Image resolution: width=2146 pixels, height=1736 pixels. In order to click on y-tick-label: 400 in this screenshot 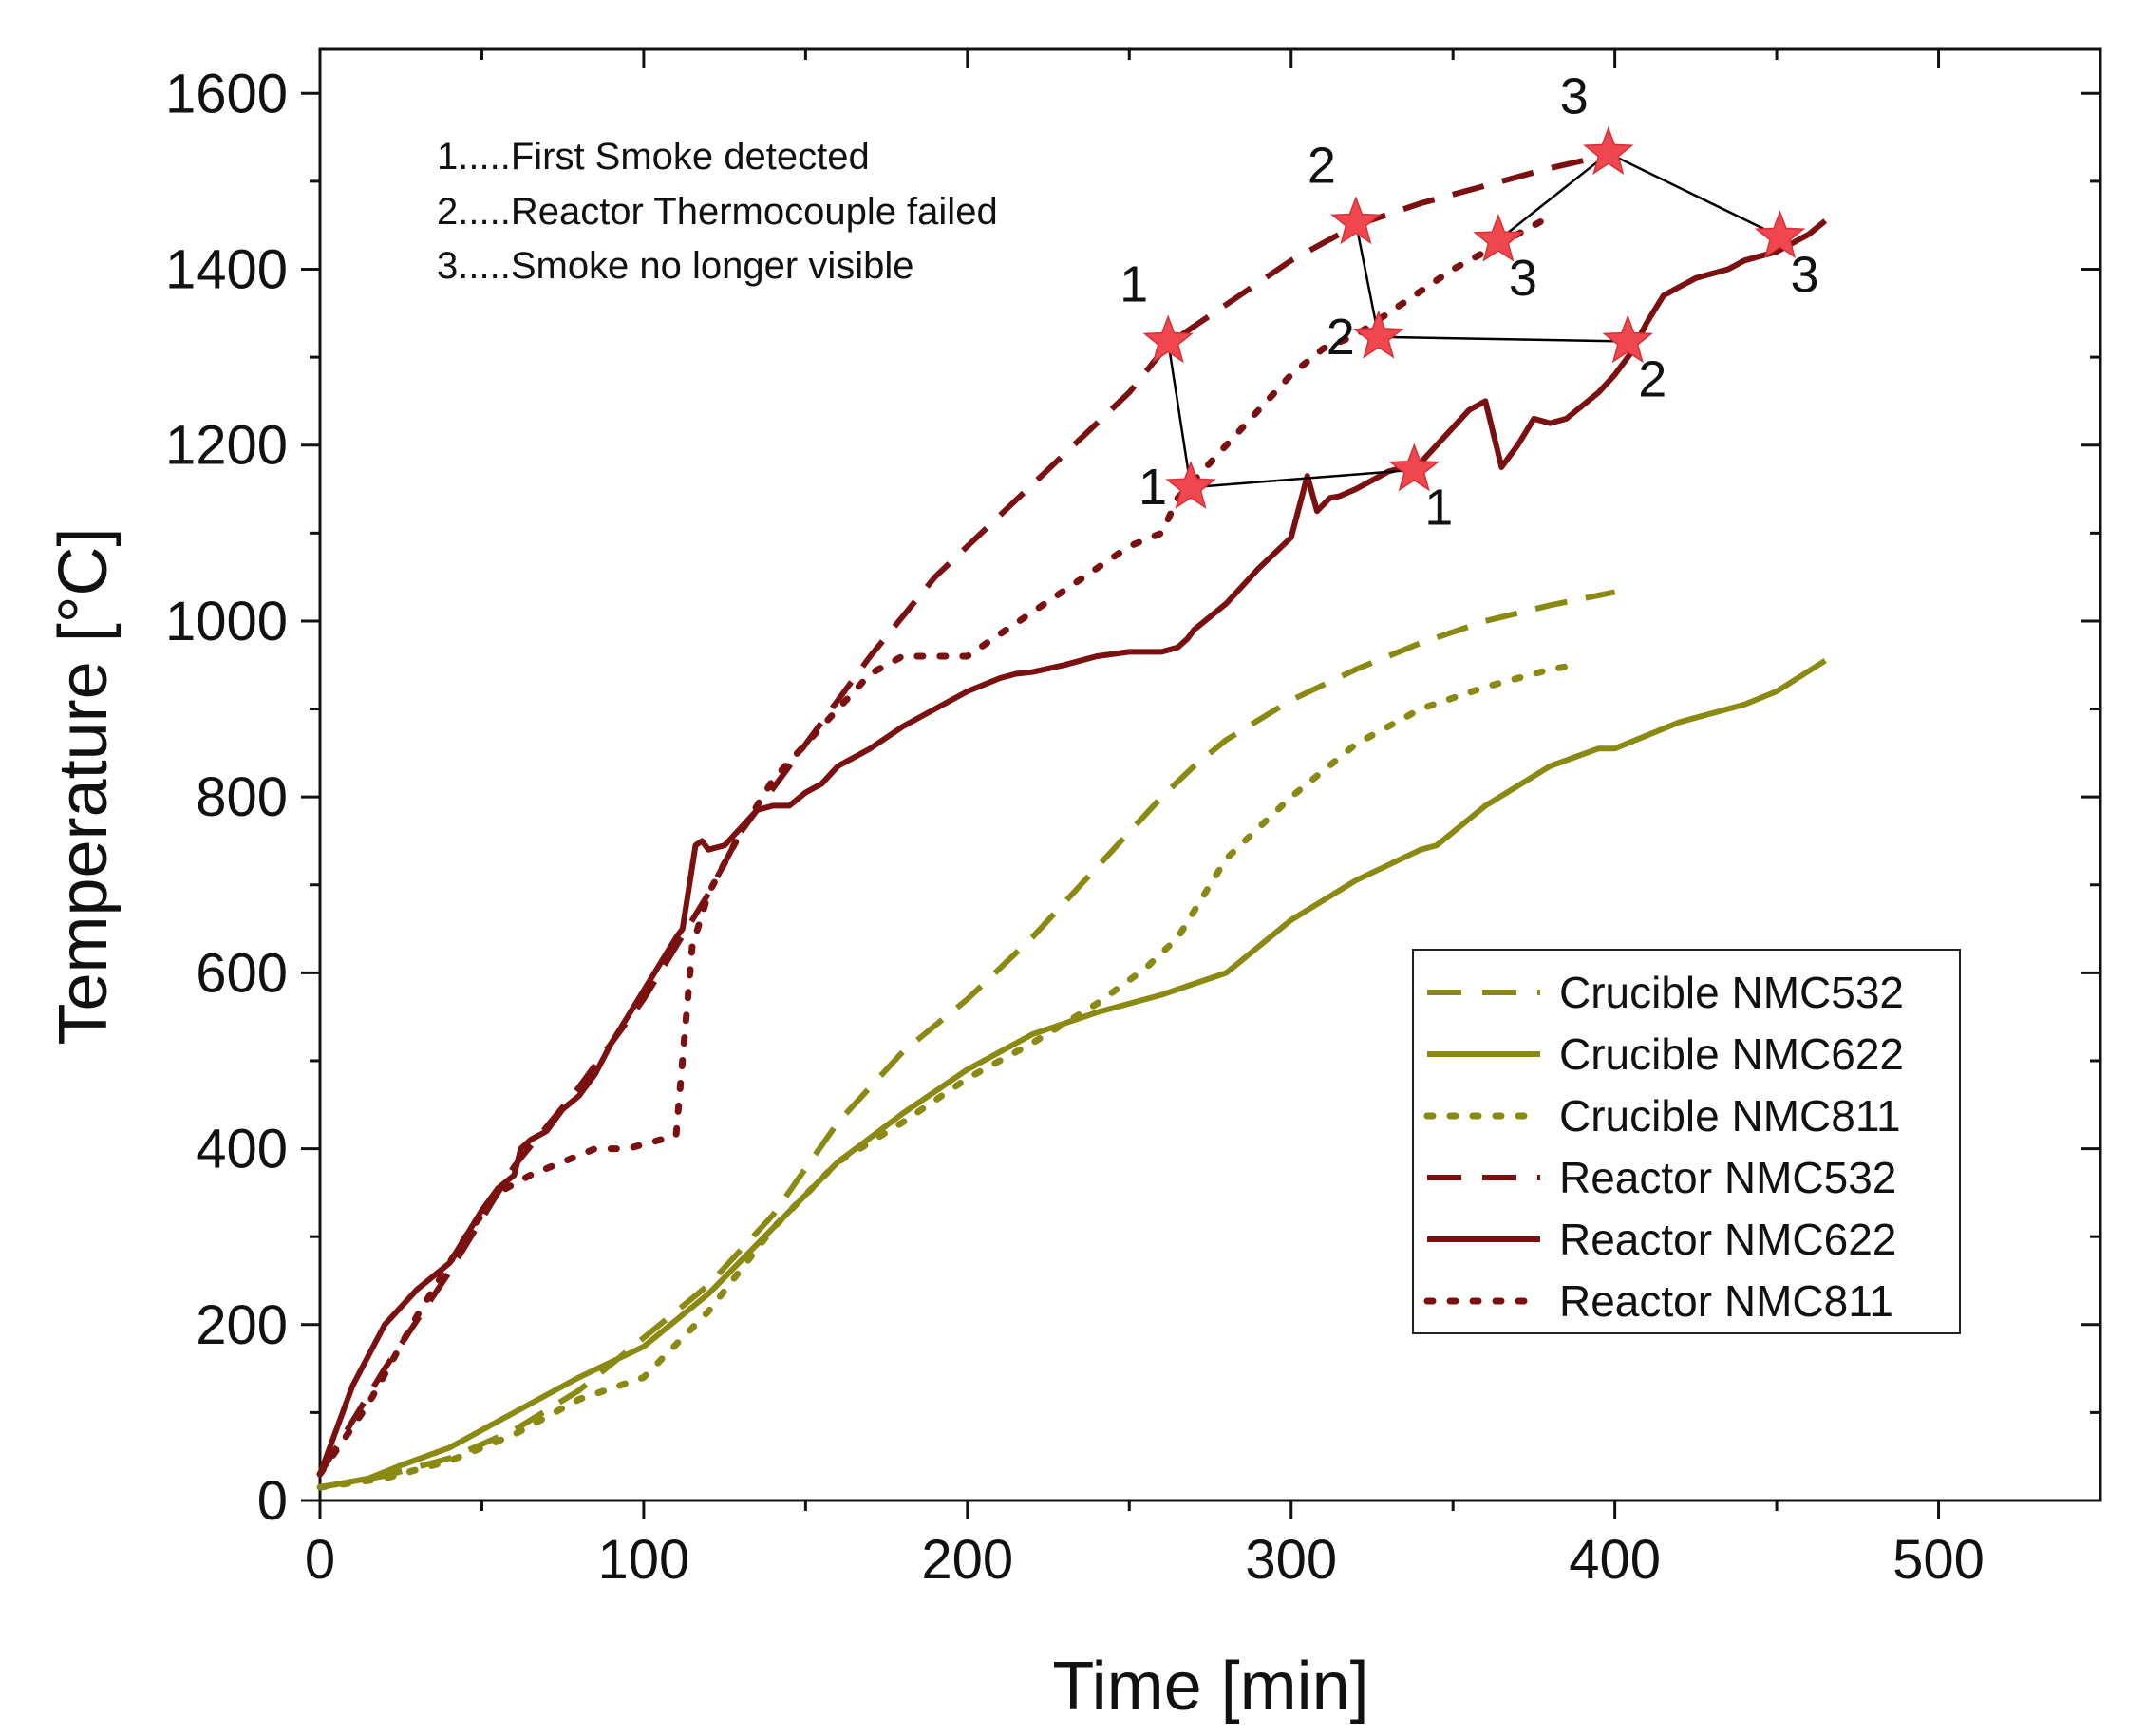, I will do `click(242, 1149)`.